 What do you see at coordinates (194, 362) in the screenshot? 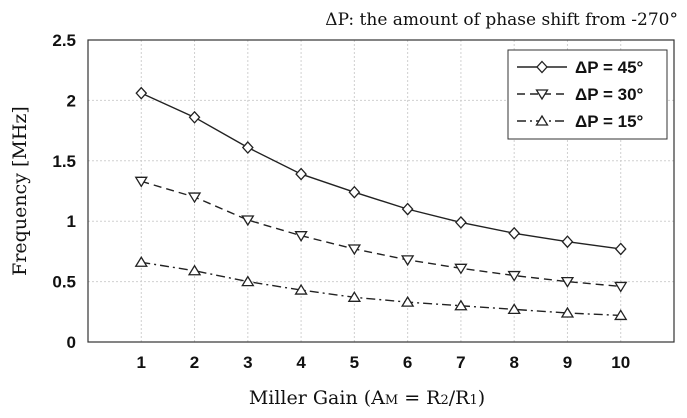
I see `x-tick-label: 2` at bounding box center [194, 362].